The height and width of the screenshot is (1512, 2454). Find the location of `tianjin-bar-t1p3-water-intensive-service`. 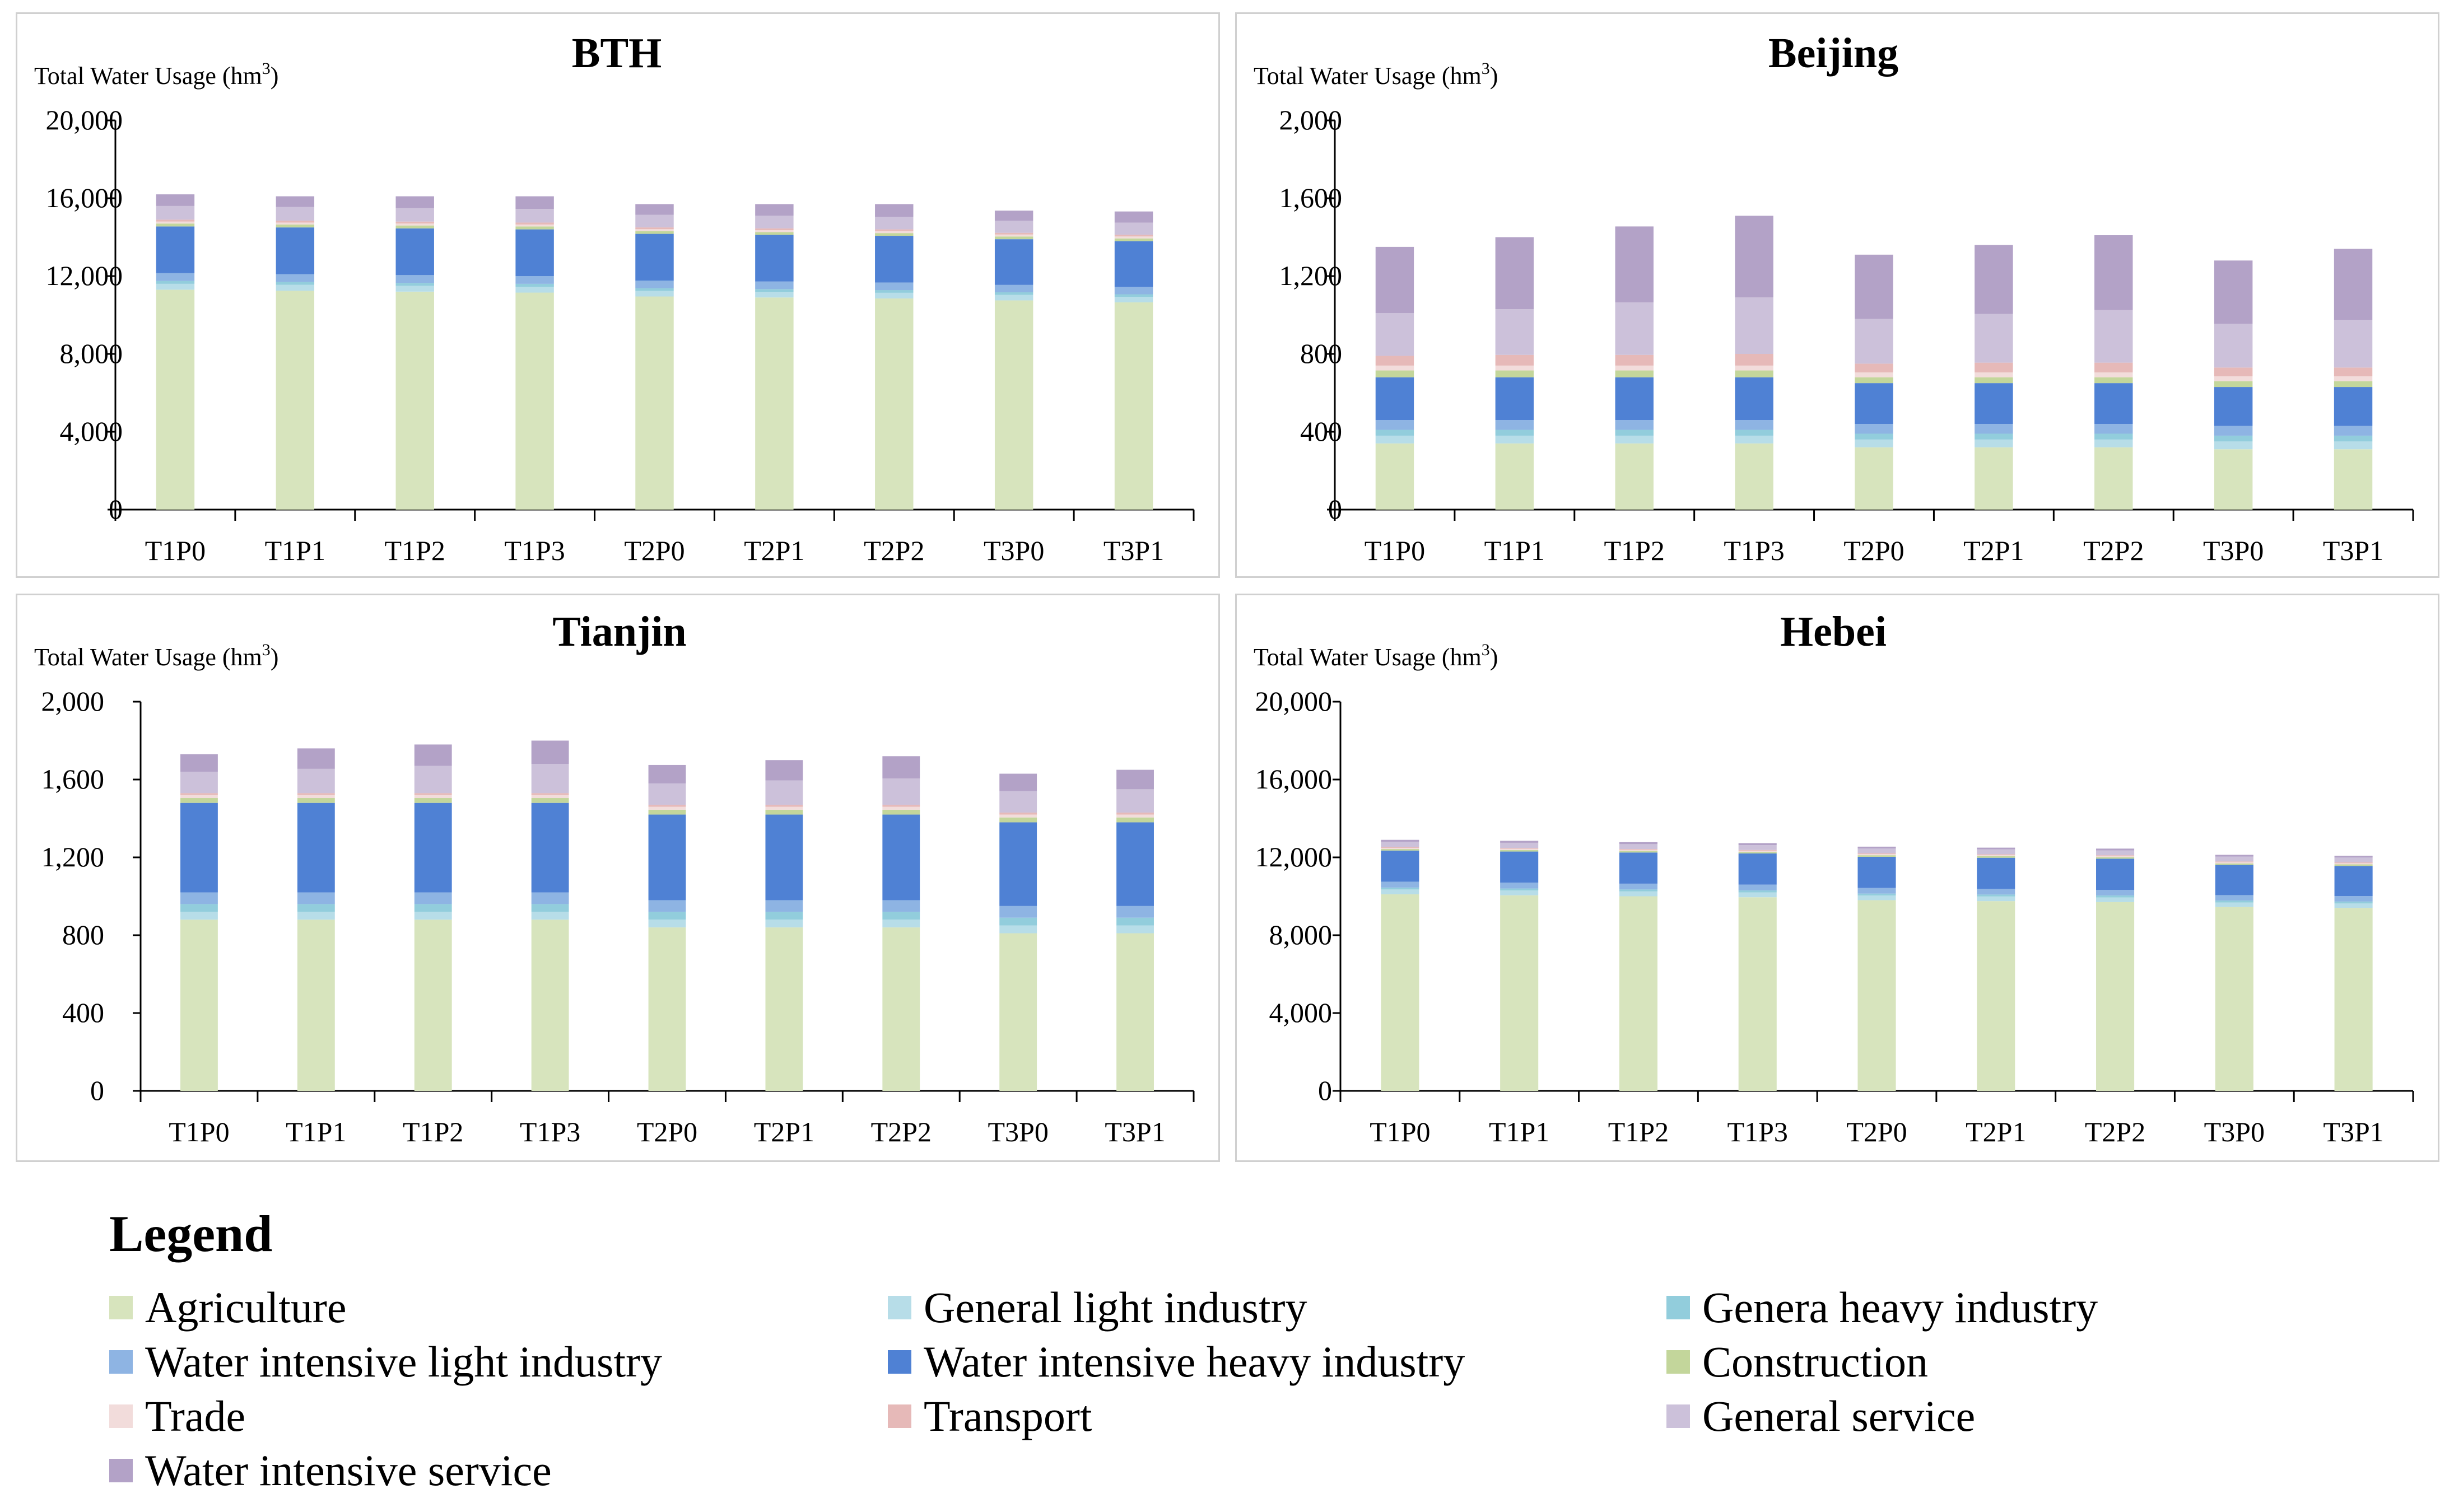

tianjin-bar-t1p3-water-intensive-service is located at coordinates (550, 752).